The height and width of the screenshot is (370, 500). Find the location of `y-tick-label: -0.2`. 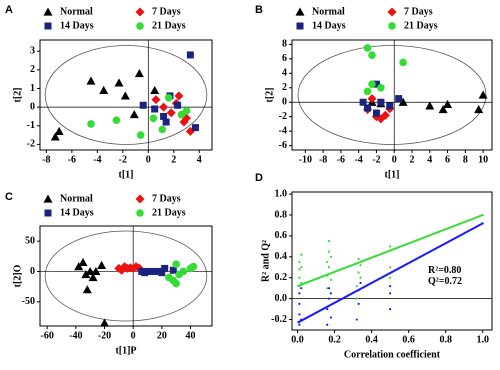

y-tick-label: -0.2 is located at coordinates (279, 319).